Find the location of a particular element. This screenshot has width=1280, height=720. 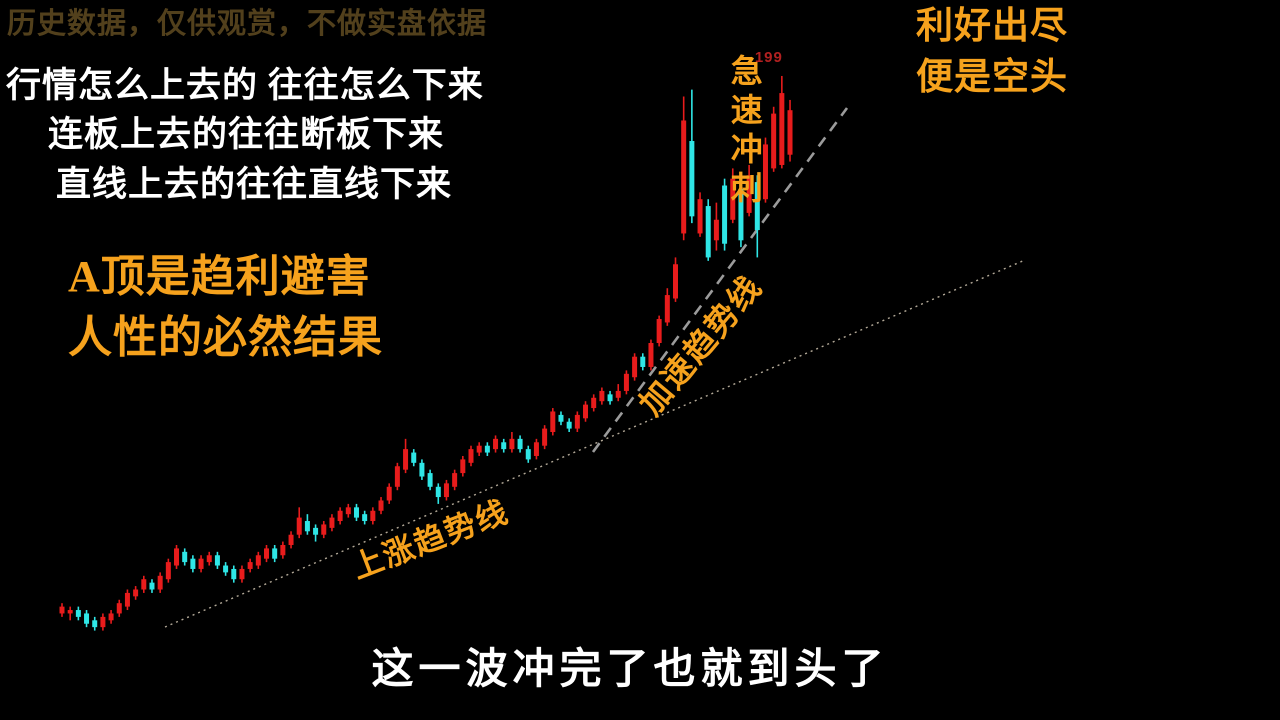

footer-caption: 这一波冲完了也就到头了 is located at coordinates (630, 670).